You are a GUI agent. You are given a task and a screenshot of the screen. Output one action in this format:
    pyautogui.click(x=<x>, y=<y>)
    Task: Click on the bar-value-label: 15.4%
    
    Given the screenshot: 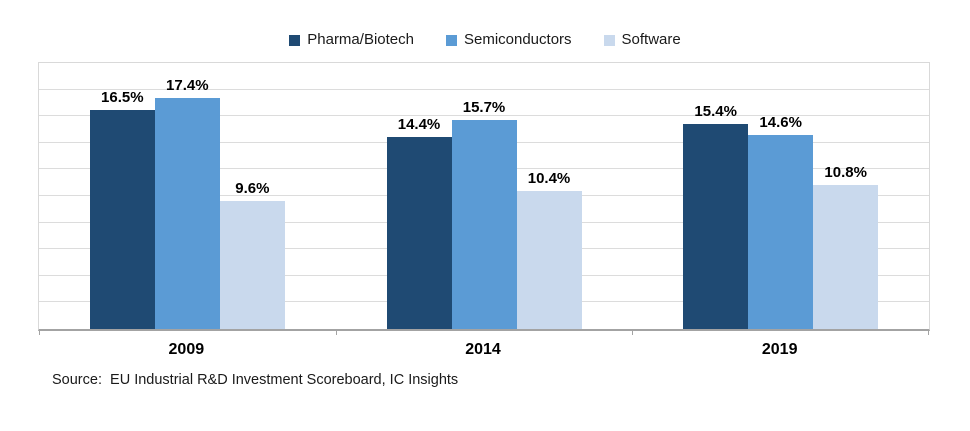 What is the action you would take?
    pyautogui.click(x=715, y=112)
    